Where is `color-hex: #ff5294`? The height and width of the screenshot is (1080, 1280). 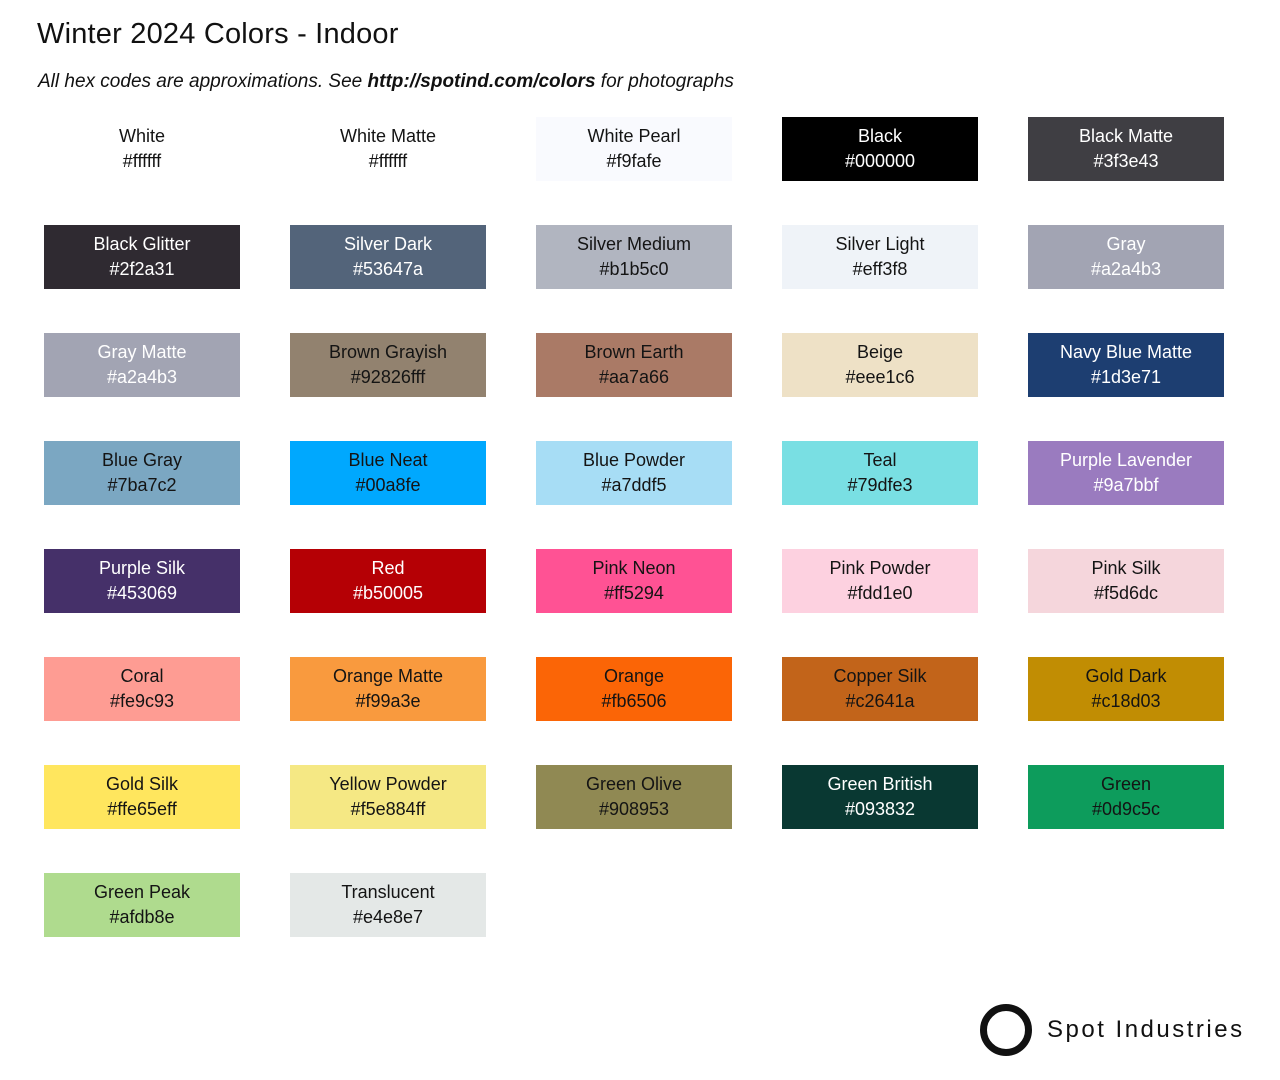
color-hex: #ff5294 is located at coordinates (634, 593).